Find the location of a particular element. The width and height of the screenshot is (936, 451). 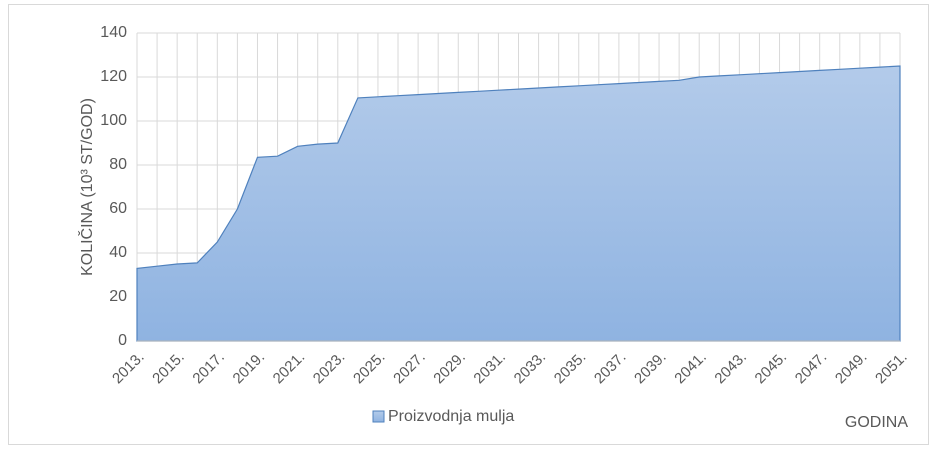

y-tick-label: 140 is located at coordinates (113, 32).